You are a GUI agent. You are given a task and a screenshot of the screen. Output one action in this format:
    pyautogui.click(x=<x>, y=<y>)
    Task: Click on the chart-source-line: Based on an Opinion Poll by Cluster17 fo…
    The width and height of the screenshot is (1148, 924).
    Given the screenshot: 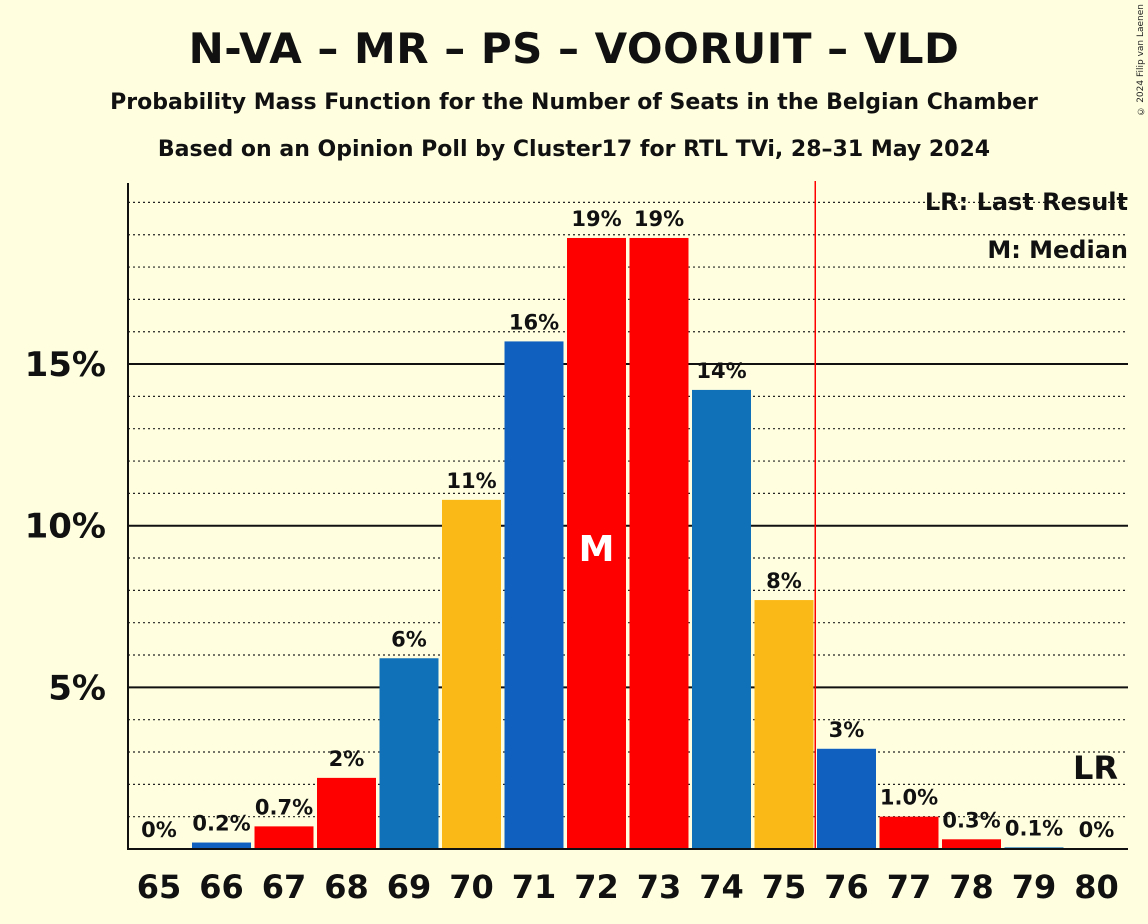 What is the action you would take?
    pyautogui.click(x=574, y=149)
    